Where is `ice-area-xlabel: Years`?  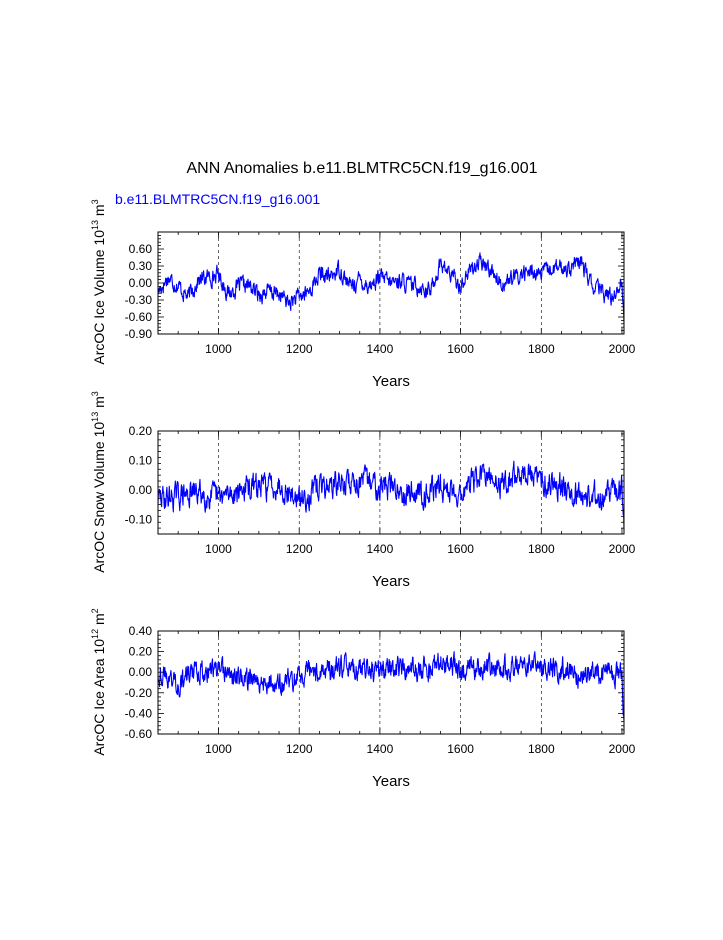
ice-area-xlabel: Years is located at coordinates (391, 781).